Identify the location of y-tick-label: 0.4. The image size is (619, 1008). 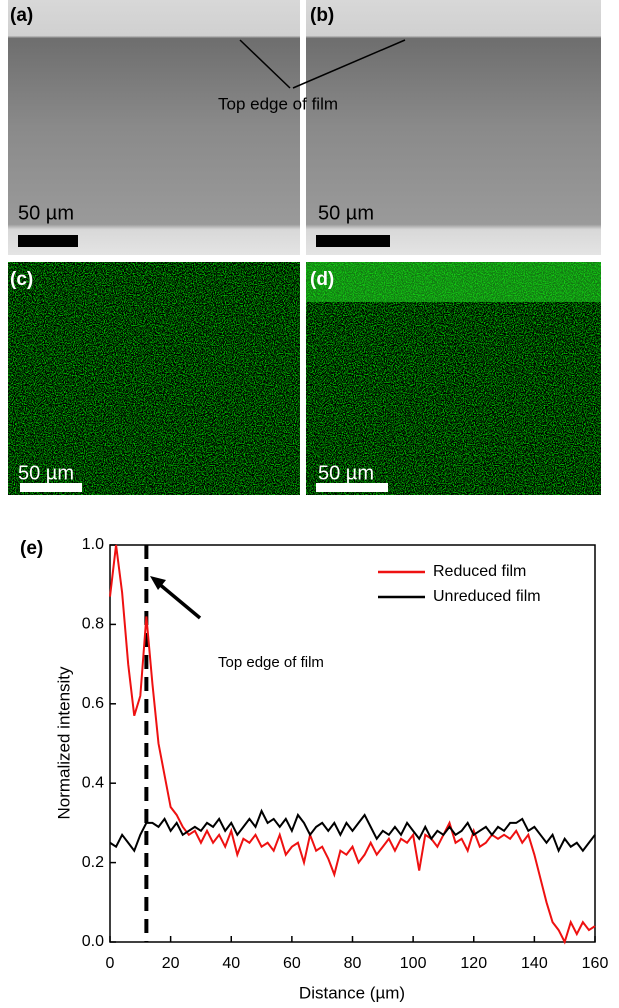
(93, 782).